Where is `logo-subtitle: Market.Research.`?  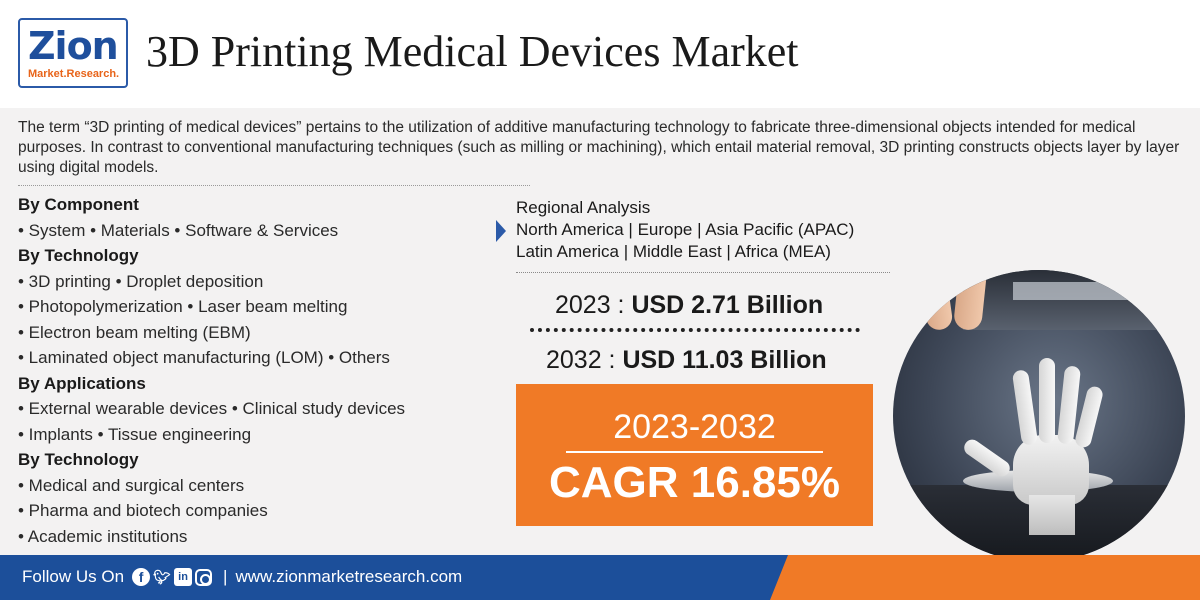 logo-subtitle: Market.Research. is located at coordinates (74, 74).